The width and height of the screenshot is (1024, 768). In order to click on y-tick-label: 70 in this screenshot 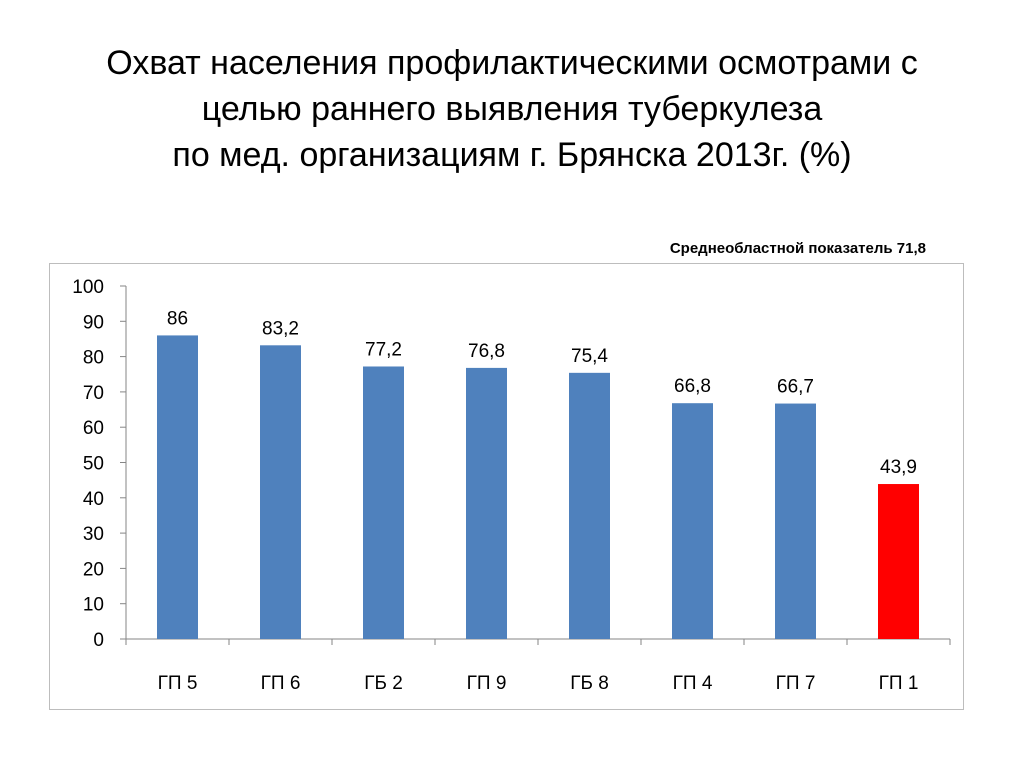, I will do `click(93, 393)`.